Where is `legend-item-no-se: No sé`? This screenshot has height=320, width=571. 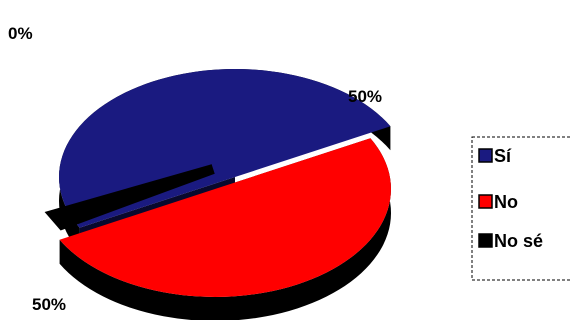
legend-item-no-se: No sé is located at coordinates (510, 241).